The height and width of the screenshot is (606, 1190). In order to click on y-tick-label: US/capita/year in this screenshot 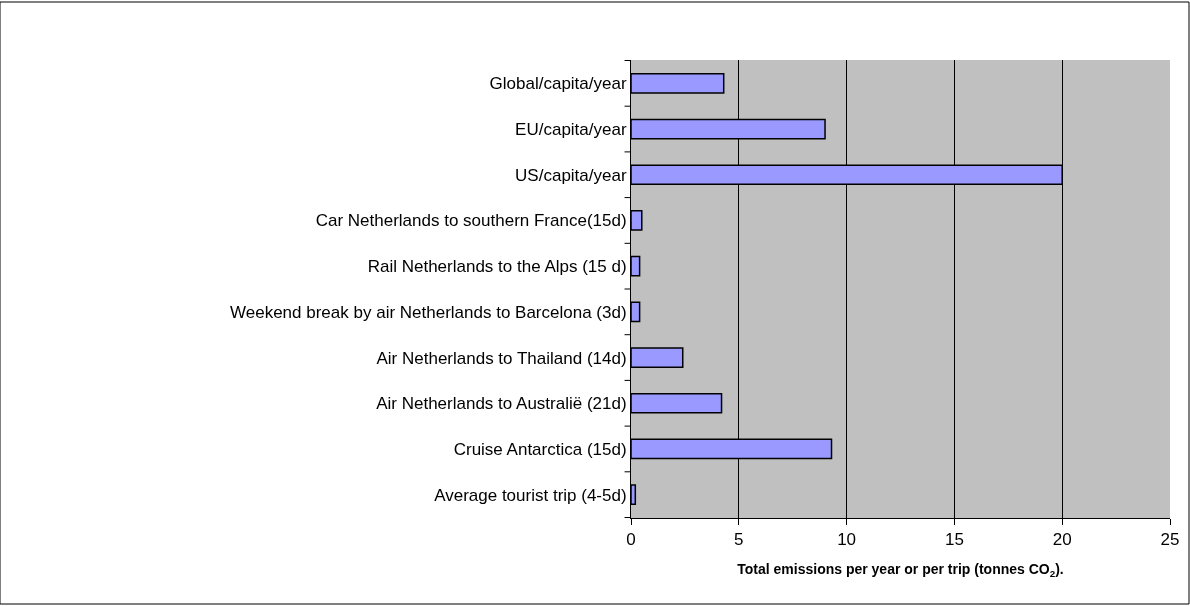, I will do `click(571, 175)`.